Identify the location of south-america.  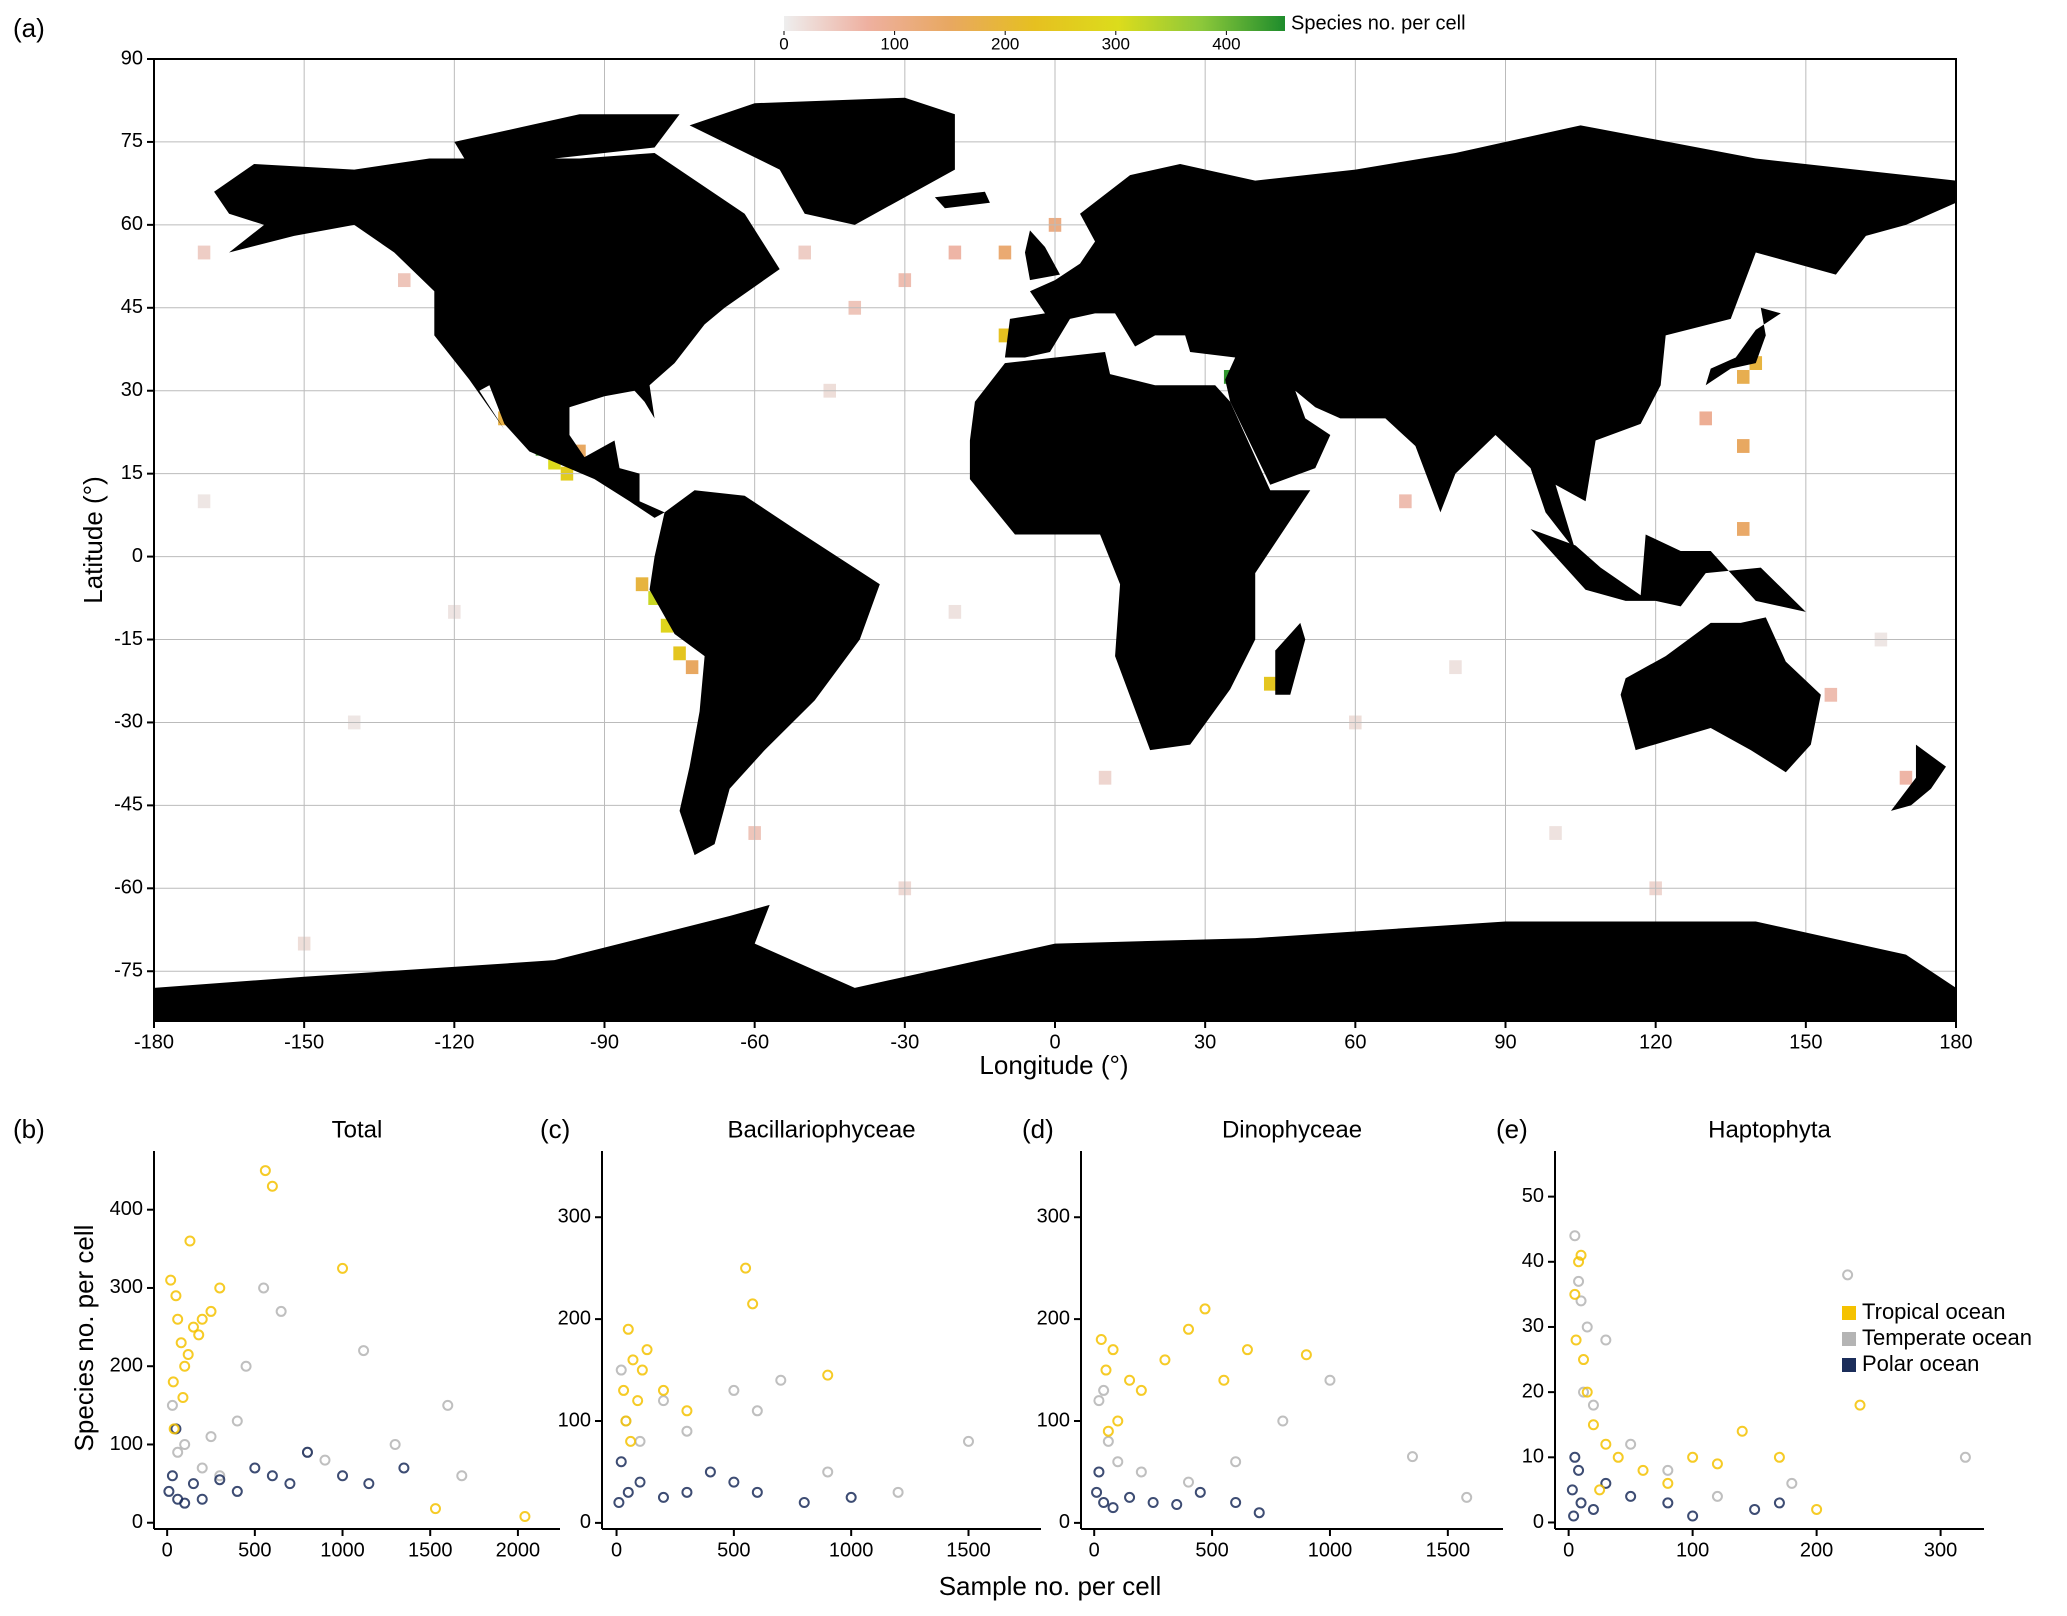
(764, 673).